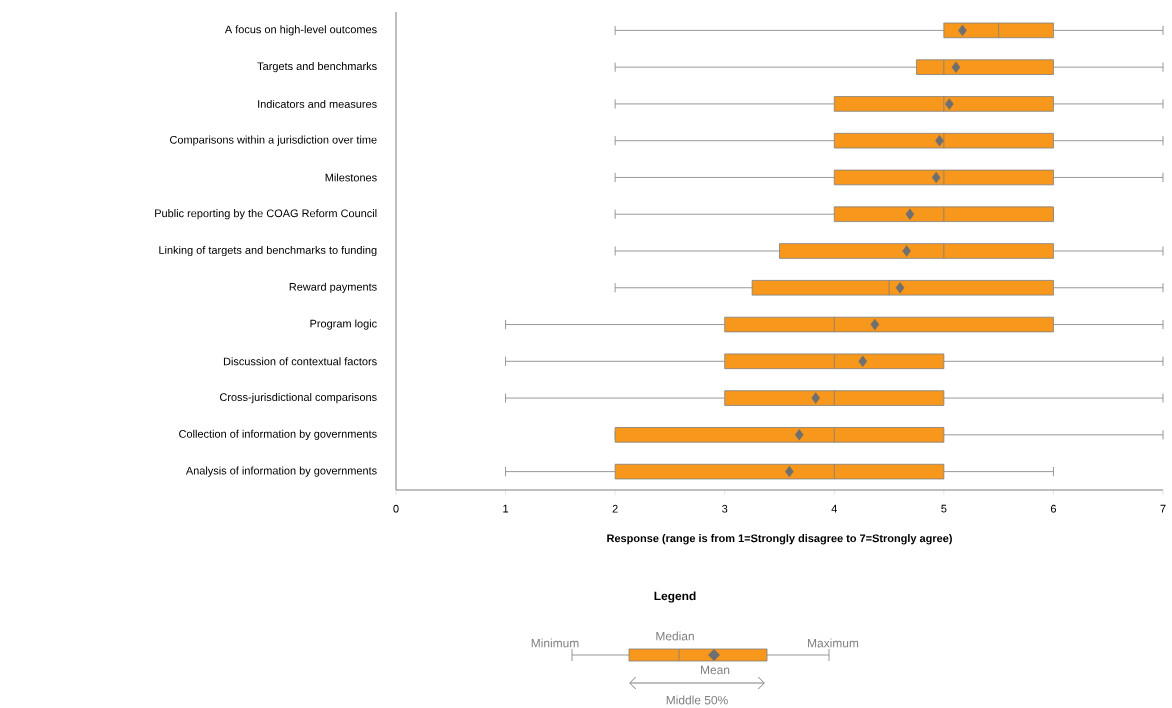 This screenshot has height=708, width=1172. What do you see at coordinates (834, 508) in the screenshot?
I see `x-tick-label: 4` at bounding box center [834, 508].